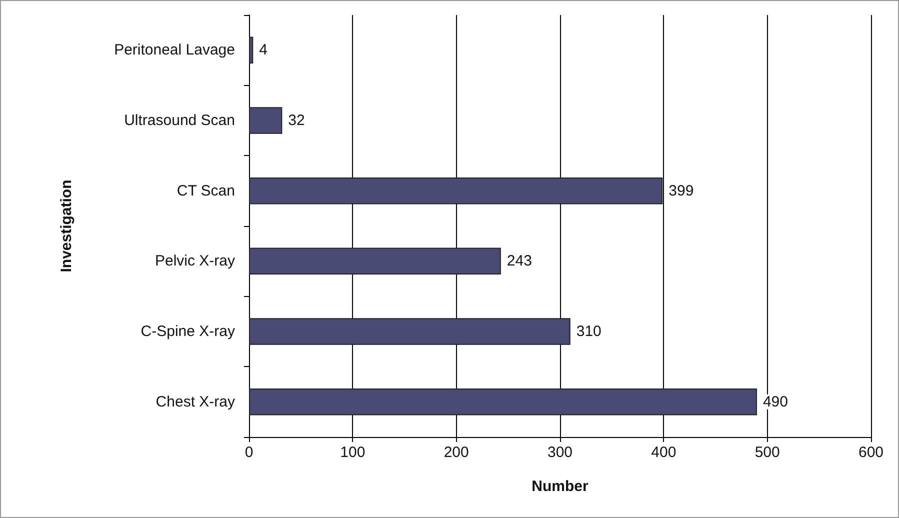 The width and height of the screenshot is (899, 518). I want to click on x-tick-label: 500, so click(767, 452).